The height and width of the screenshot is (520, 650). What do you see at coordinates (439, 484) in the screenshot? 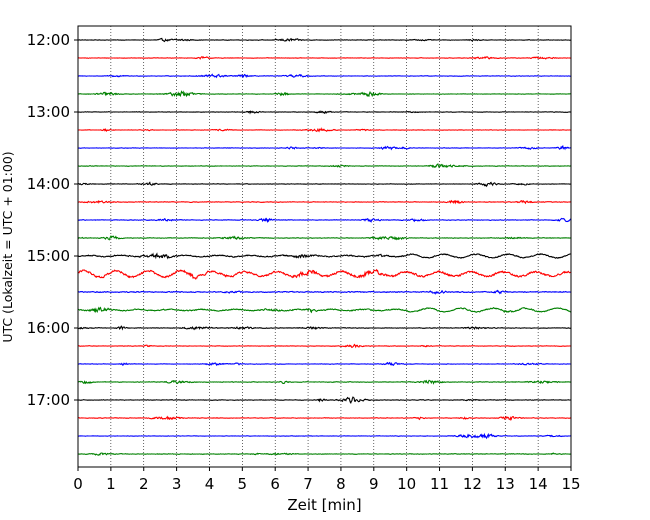
I see `x-tick-label: 11` at bounding box center [439, 484].